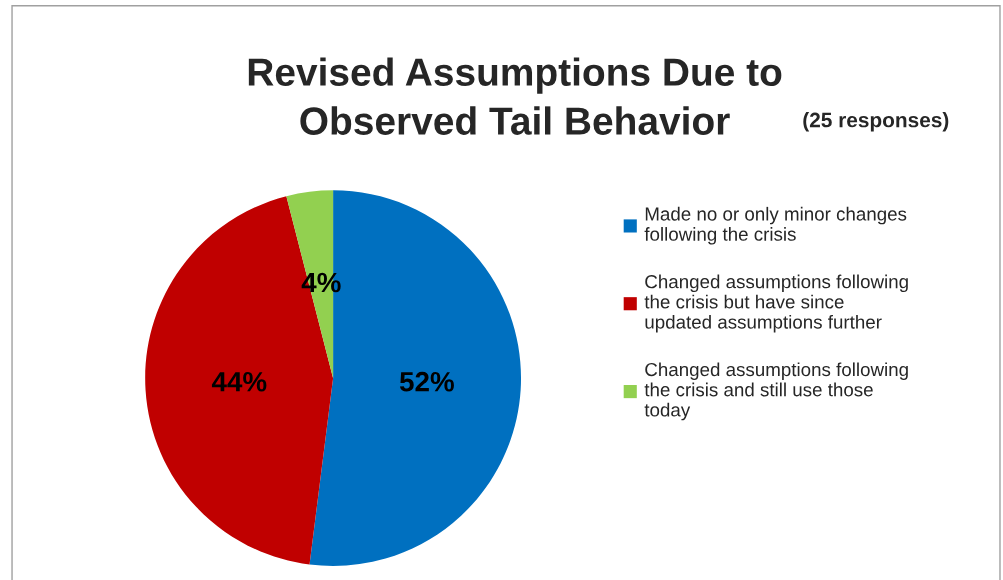 This screenshot has width=1003, height=580. Describe the element at coordinates (515, 96) in the screenshot. I see `chart-title: Revised Assumptions Due to Observed Tail Behavior` at that location.